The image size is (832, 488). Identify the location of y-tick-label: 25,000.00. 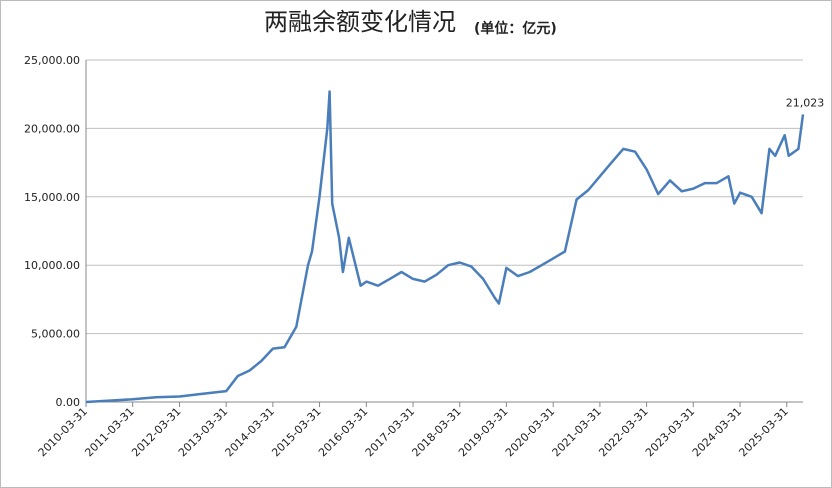
(52, 60).